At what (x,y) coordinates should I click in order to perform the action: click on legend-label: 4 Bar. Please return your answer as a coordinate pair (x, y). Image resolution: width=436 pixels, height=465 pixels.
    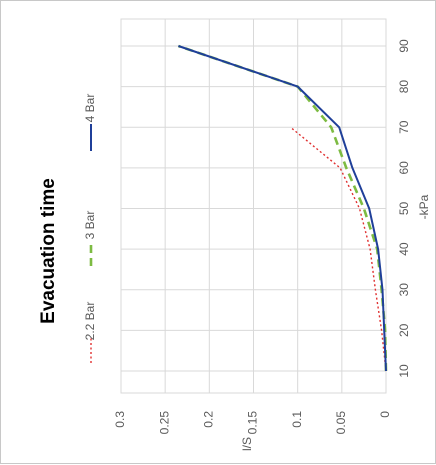
    Looking at the image, I should click on (90, 108).